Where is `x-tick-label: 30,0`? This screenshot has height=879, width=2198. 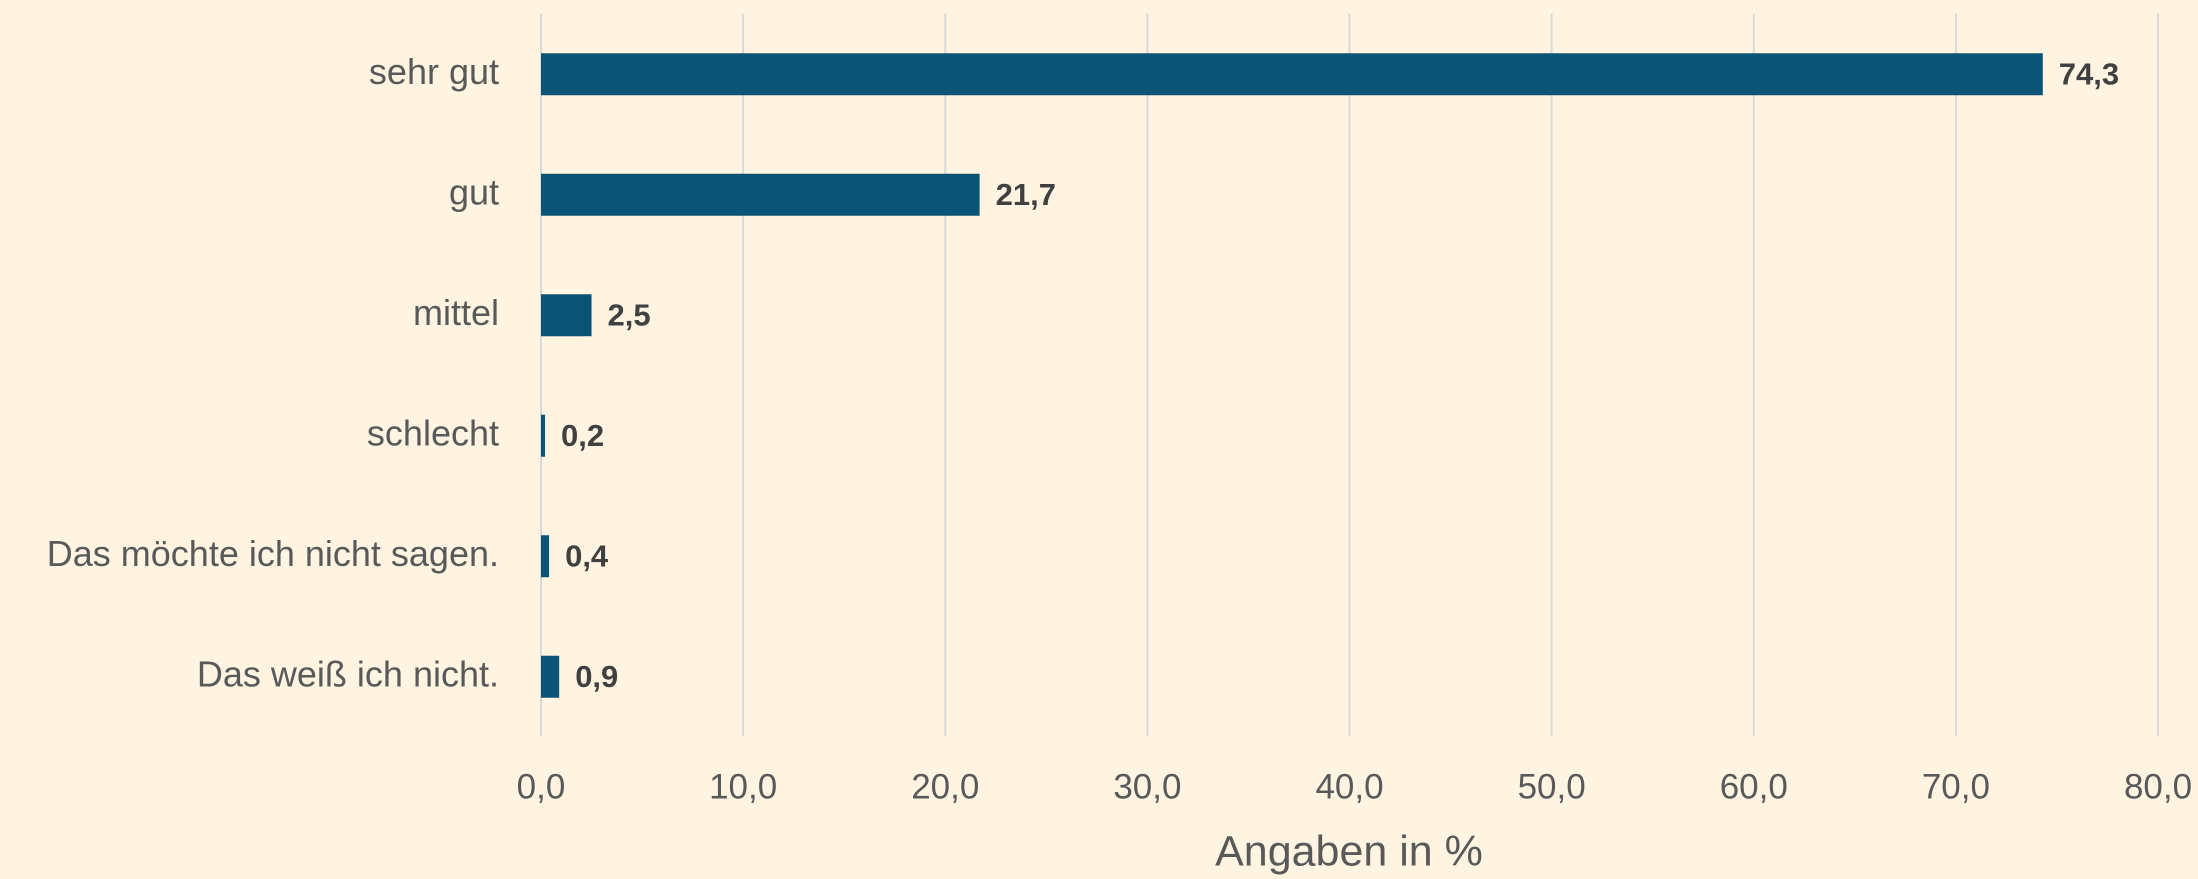 x-tick-label: 30,0 is located at coordinates (1147, 786).